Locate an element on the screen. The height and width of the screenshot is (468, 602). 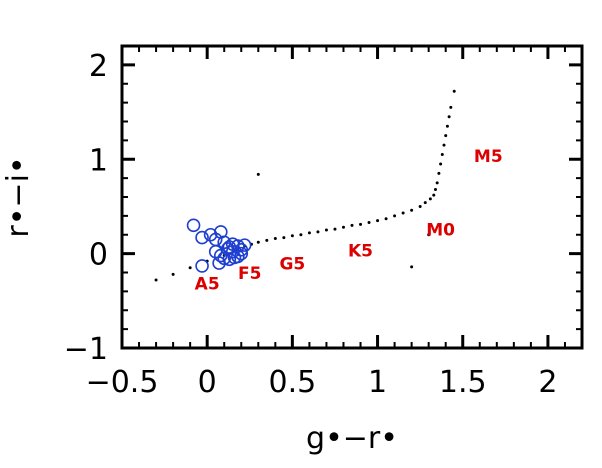
y-tick-label: −1 is located at coordinates (86, 349).